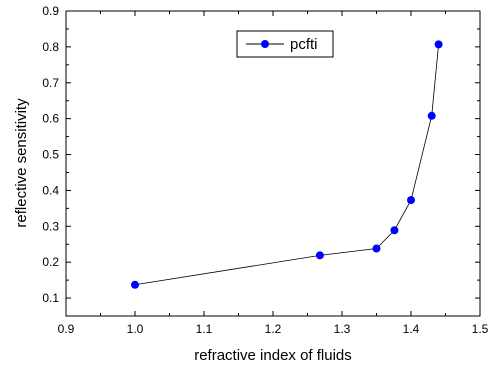 The height and width of the screenshot is (367, 494). I want to click on x-axis-title: refractive index of fluids, so click(273, 355).